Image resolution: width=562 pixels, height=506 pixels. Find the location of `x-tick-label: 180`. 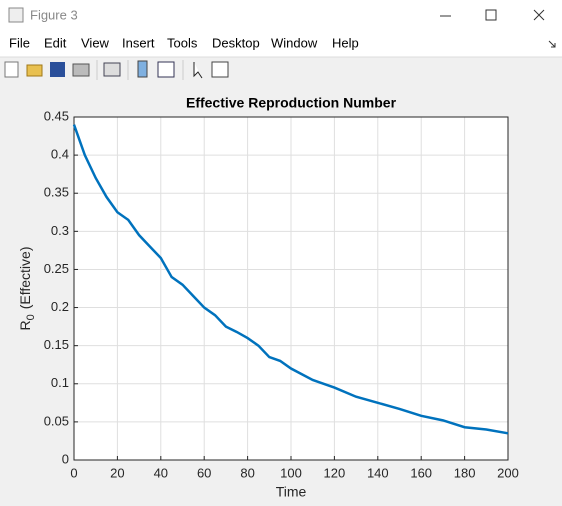

x-tick-label: 180 is located at coordinates (465, 472).